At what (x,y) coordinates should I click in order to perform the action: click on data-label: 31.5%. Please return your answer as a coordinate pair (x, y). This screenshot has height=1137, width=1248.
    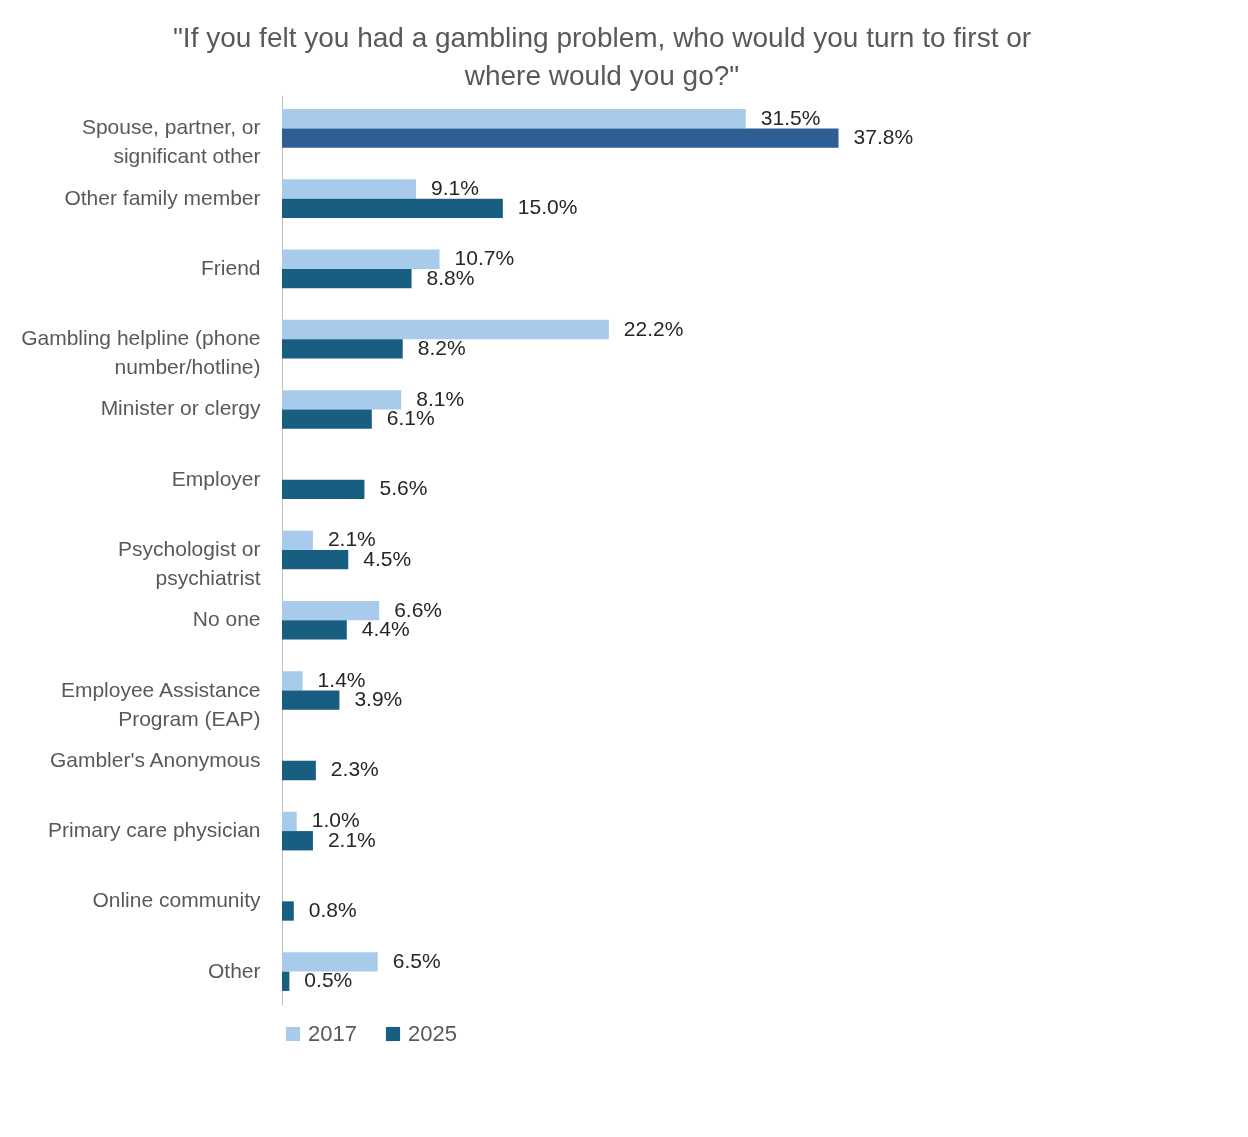
    Looking at the image, I should click on (790, 117).